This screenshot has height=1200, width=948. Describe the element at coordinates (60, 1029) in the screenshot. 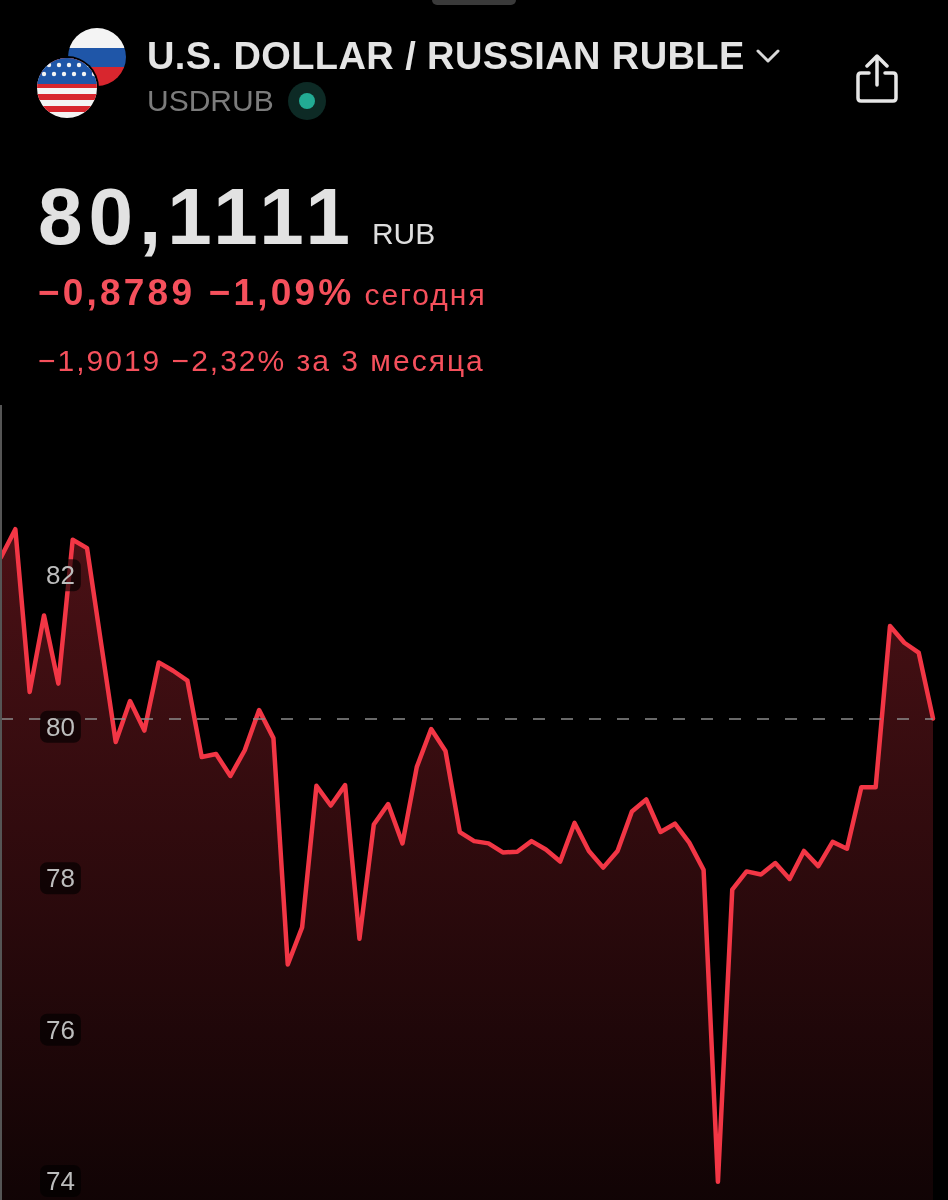

I see `y-tick-label: 76` at that location.